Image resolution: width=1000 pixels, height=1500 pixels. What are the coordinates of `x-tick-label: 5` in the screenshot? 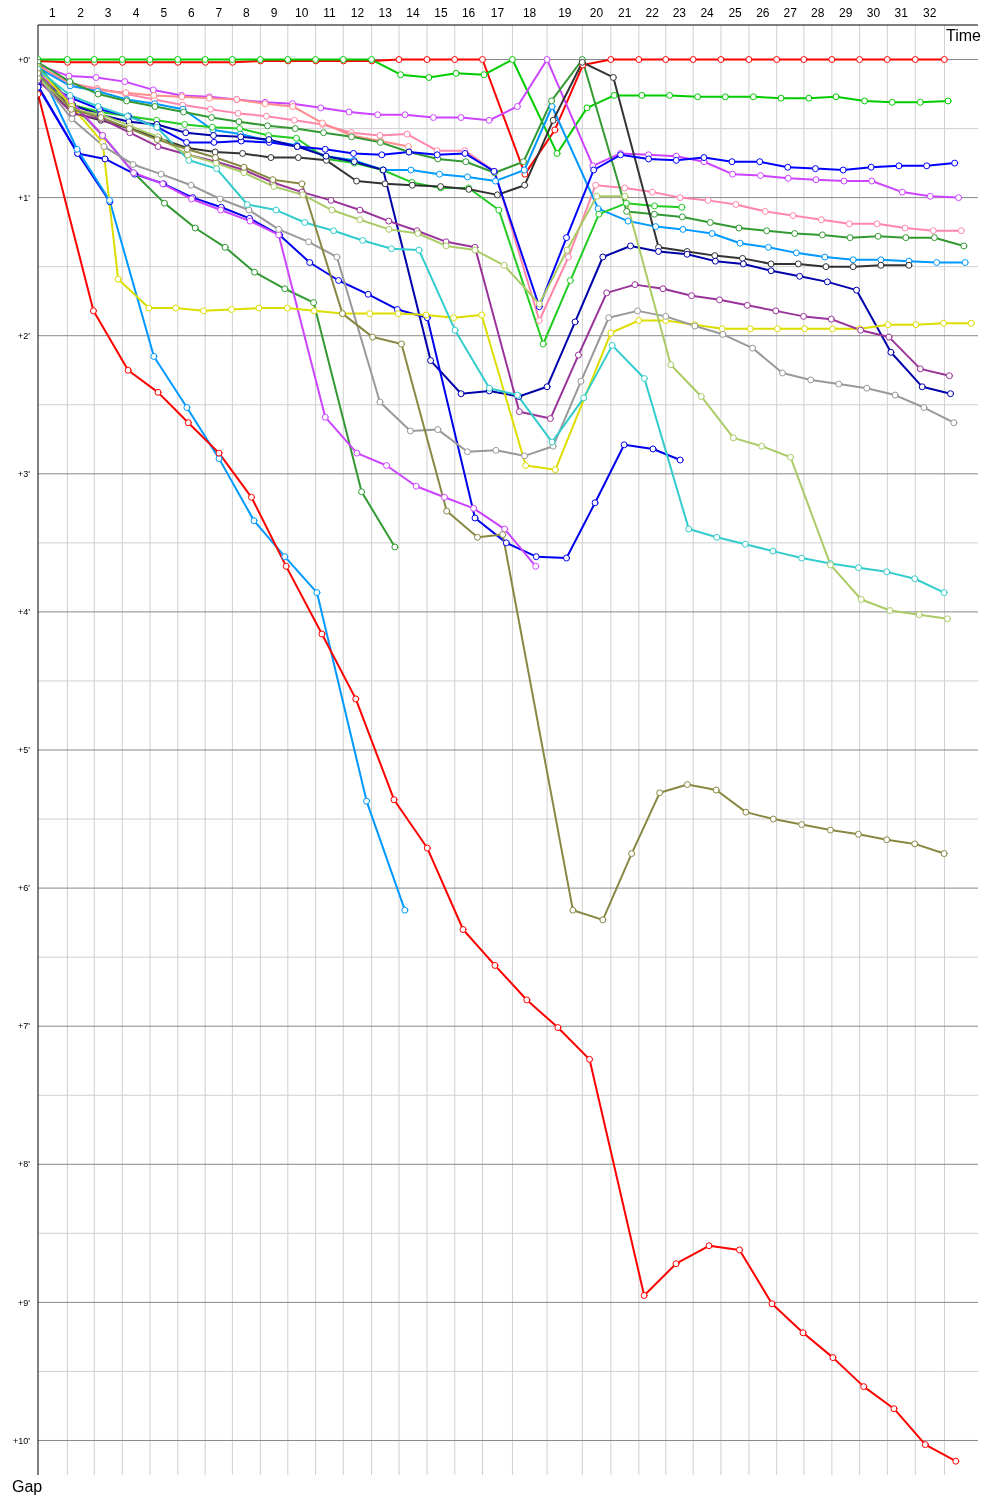 It's located at (164, 13).